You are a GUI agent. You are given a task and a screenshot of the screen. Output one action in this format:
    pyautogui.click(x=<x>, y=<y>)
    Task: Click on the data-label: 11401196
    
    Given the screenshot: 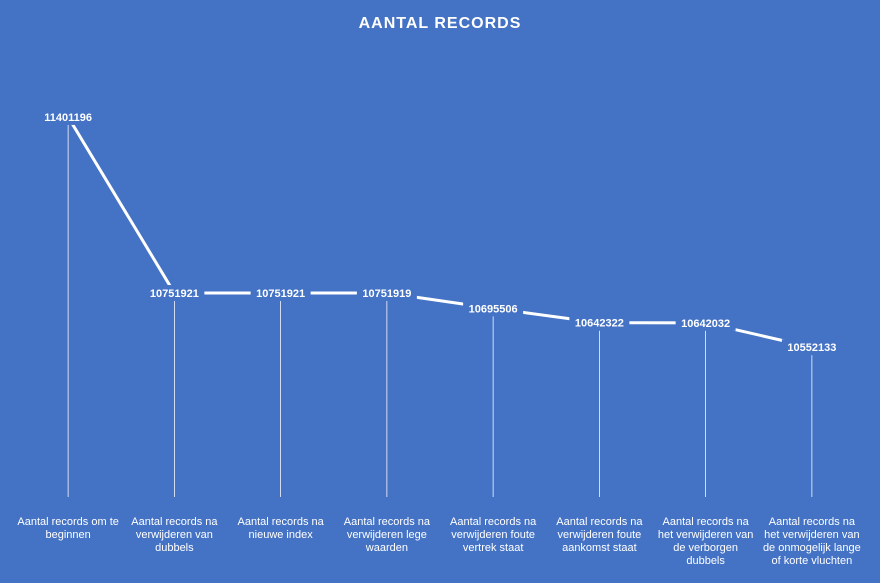 What is the action you would take?
    pyautogui.click(x=68, y=118)
    